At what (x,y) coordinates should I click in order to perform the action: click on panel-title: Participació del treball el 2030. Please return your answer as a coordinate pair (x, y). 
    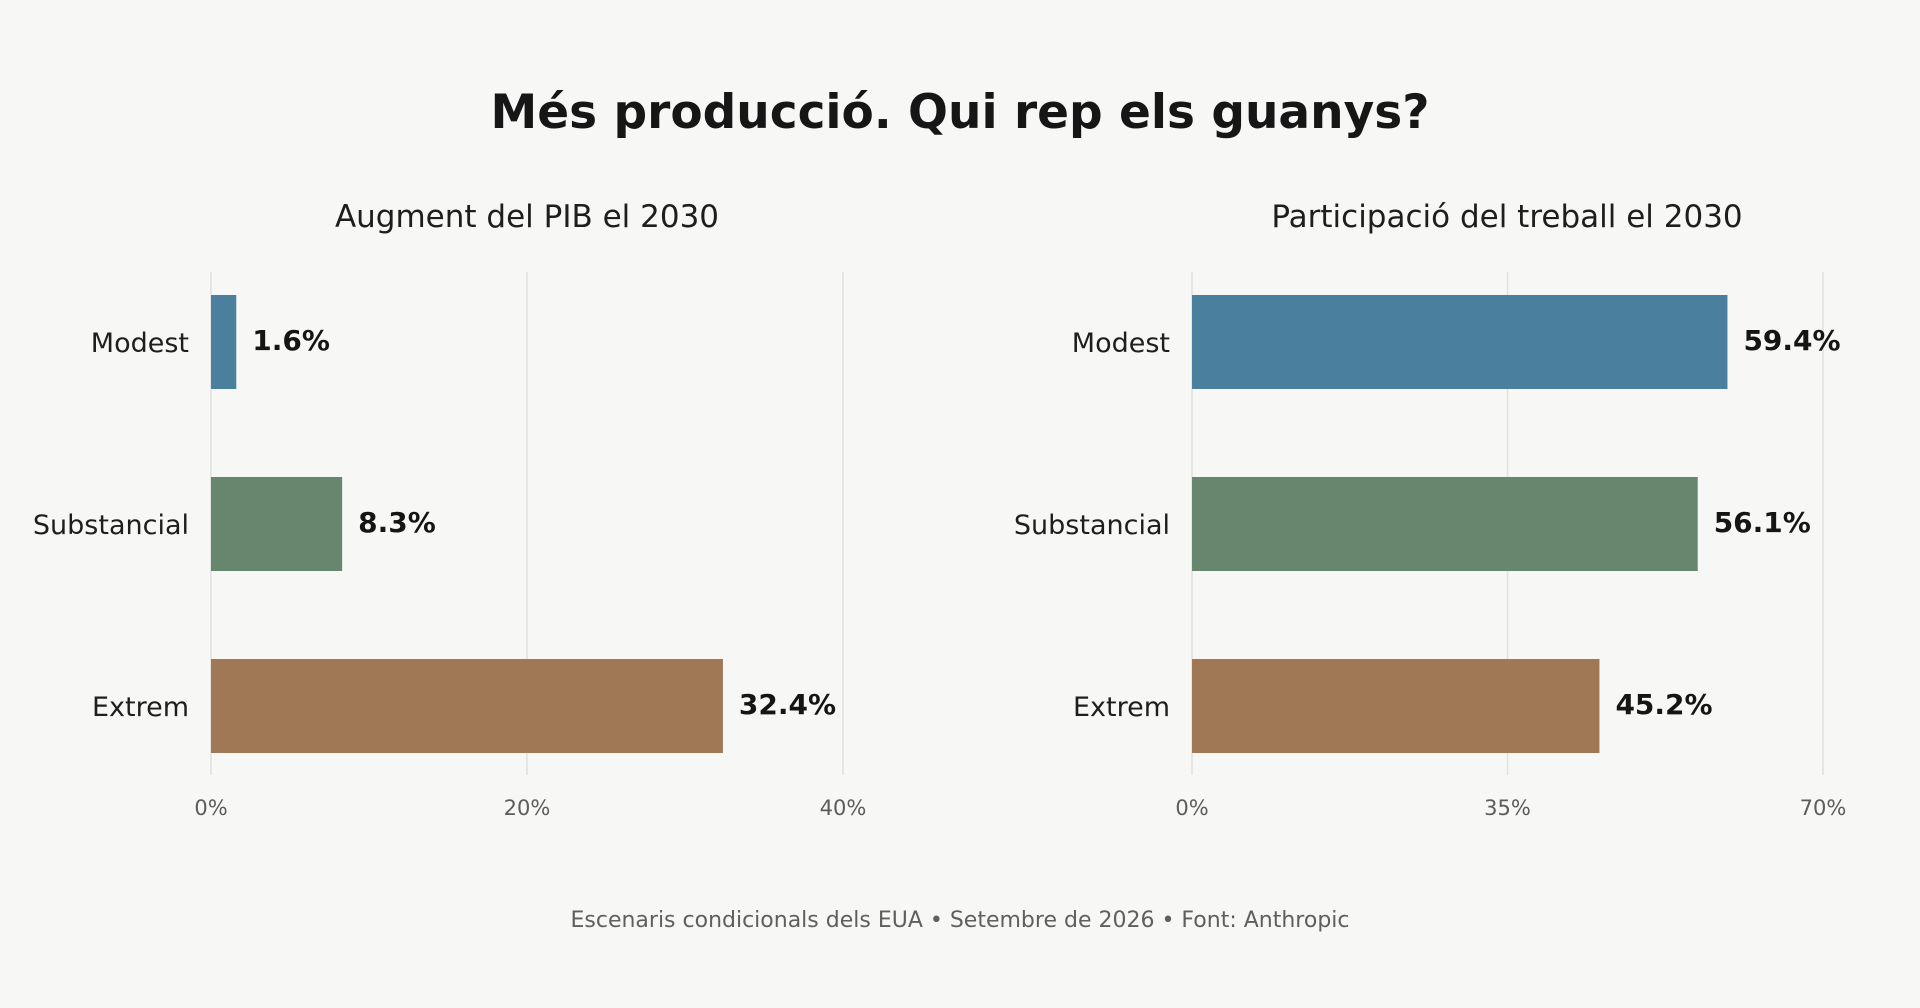
    Looking at the image, I should click on (1506, 217).